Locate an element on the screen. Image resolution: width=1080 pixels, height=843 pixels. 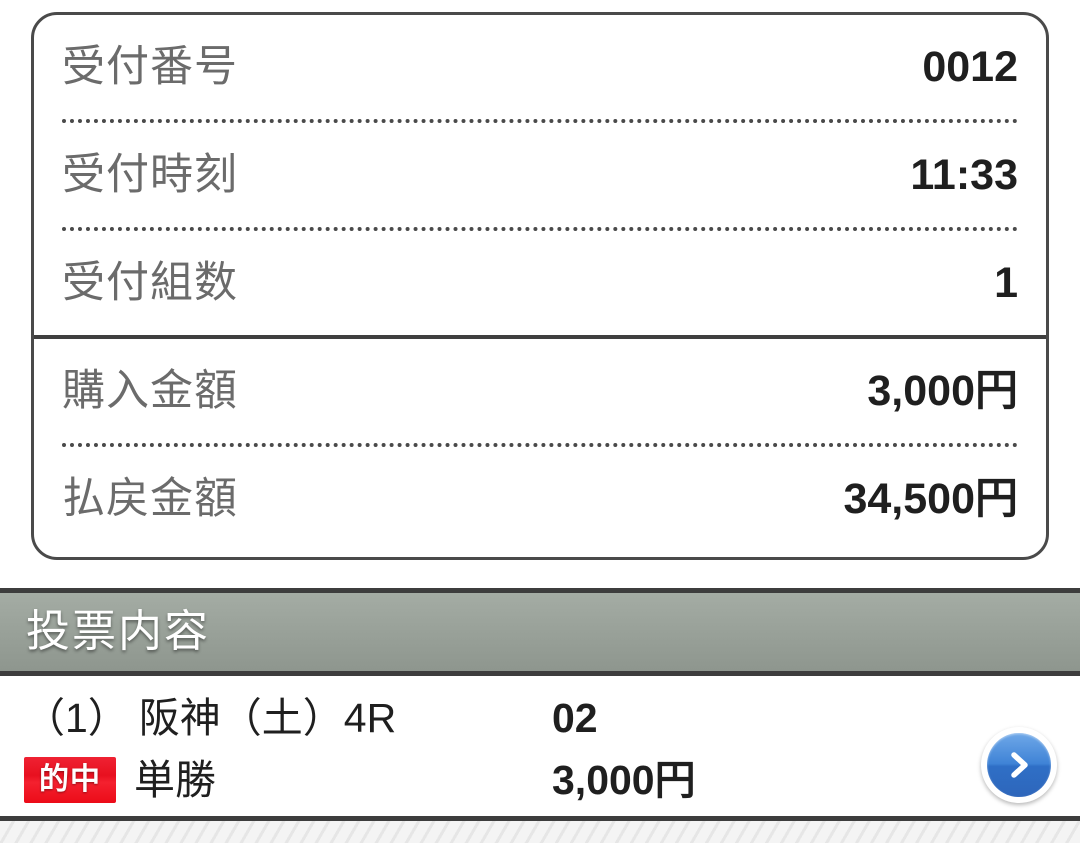
summary-value-payout-amount: 34,500円 is located at coordinates (930, 498).